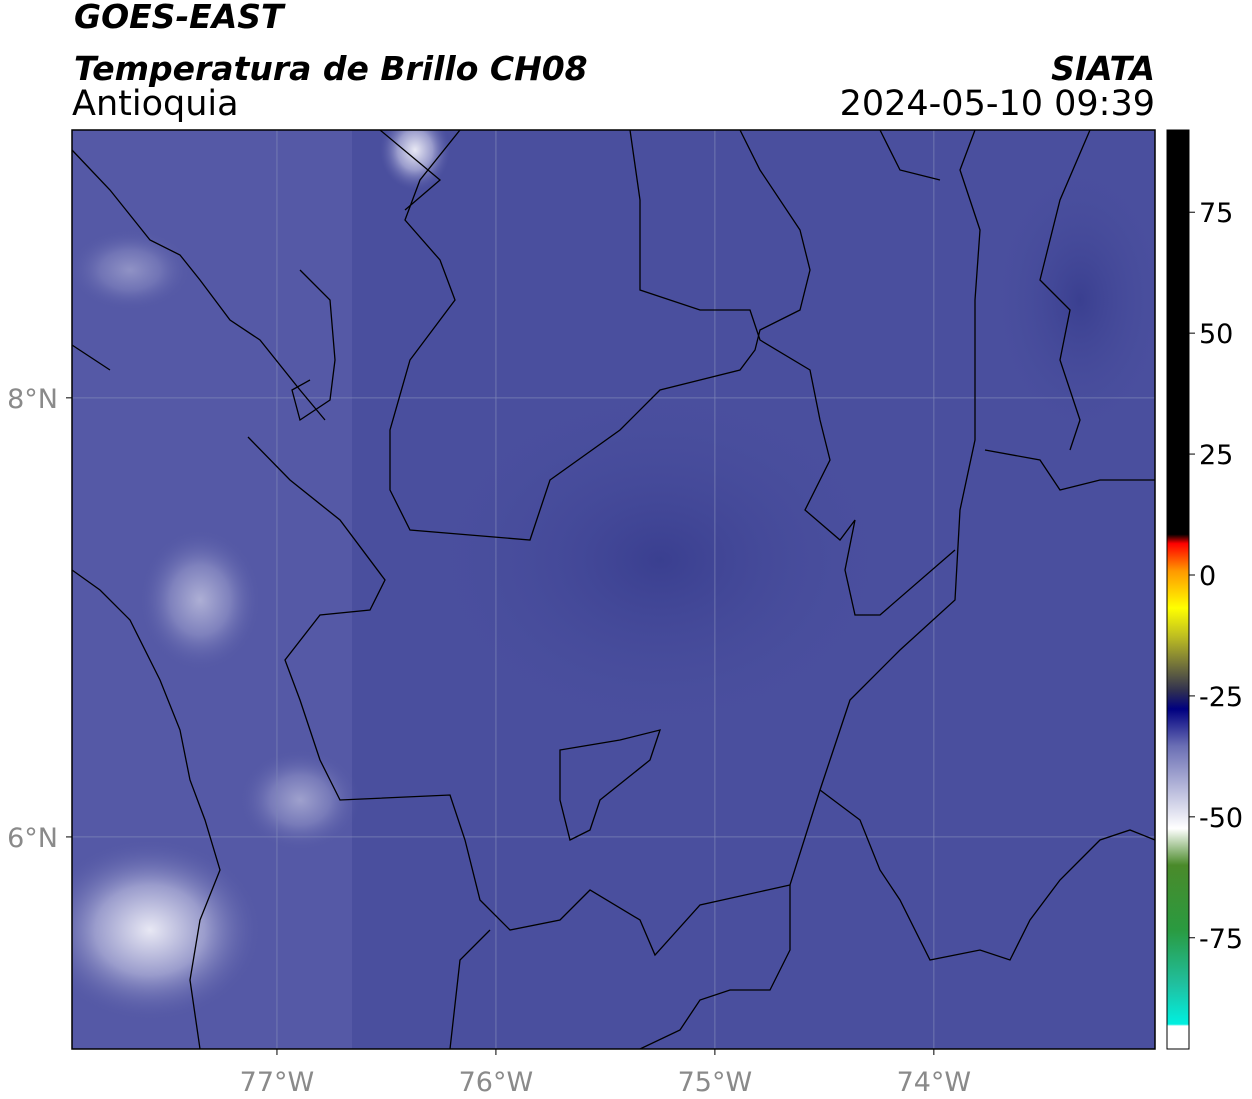 This screenshot has width=1252, height=1099. What do you see at coordinates (1216, 213) in the screenshot?
I see `colorbar-tick-label: 75` at bounding box center [1216, 213].